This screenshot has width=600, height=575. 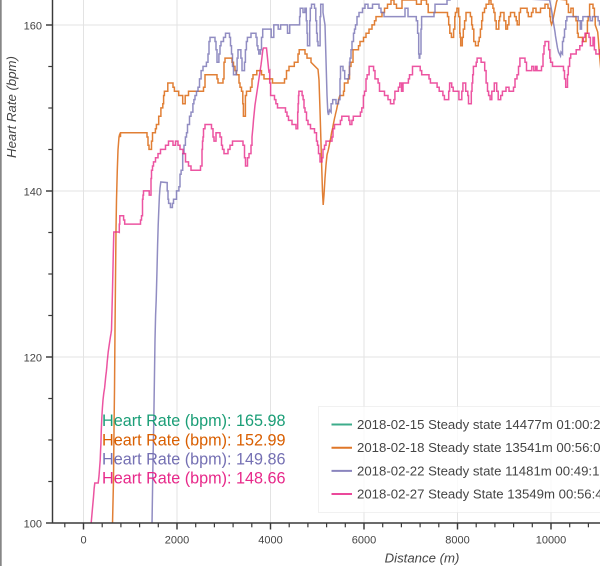 What do you see at coordinates (478, 447) in the screenshot?
I see `svg-text:2018-02-18 Steady state 13541m: 2018-02-18 Steady state 13541m 00:56:02` at bounding box center [478, 447].